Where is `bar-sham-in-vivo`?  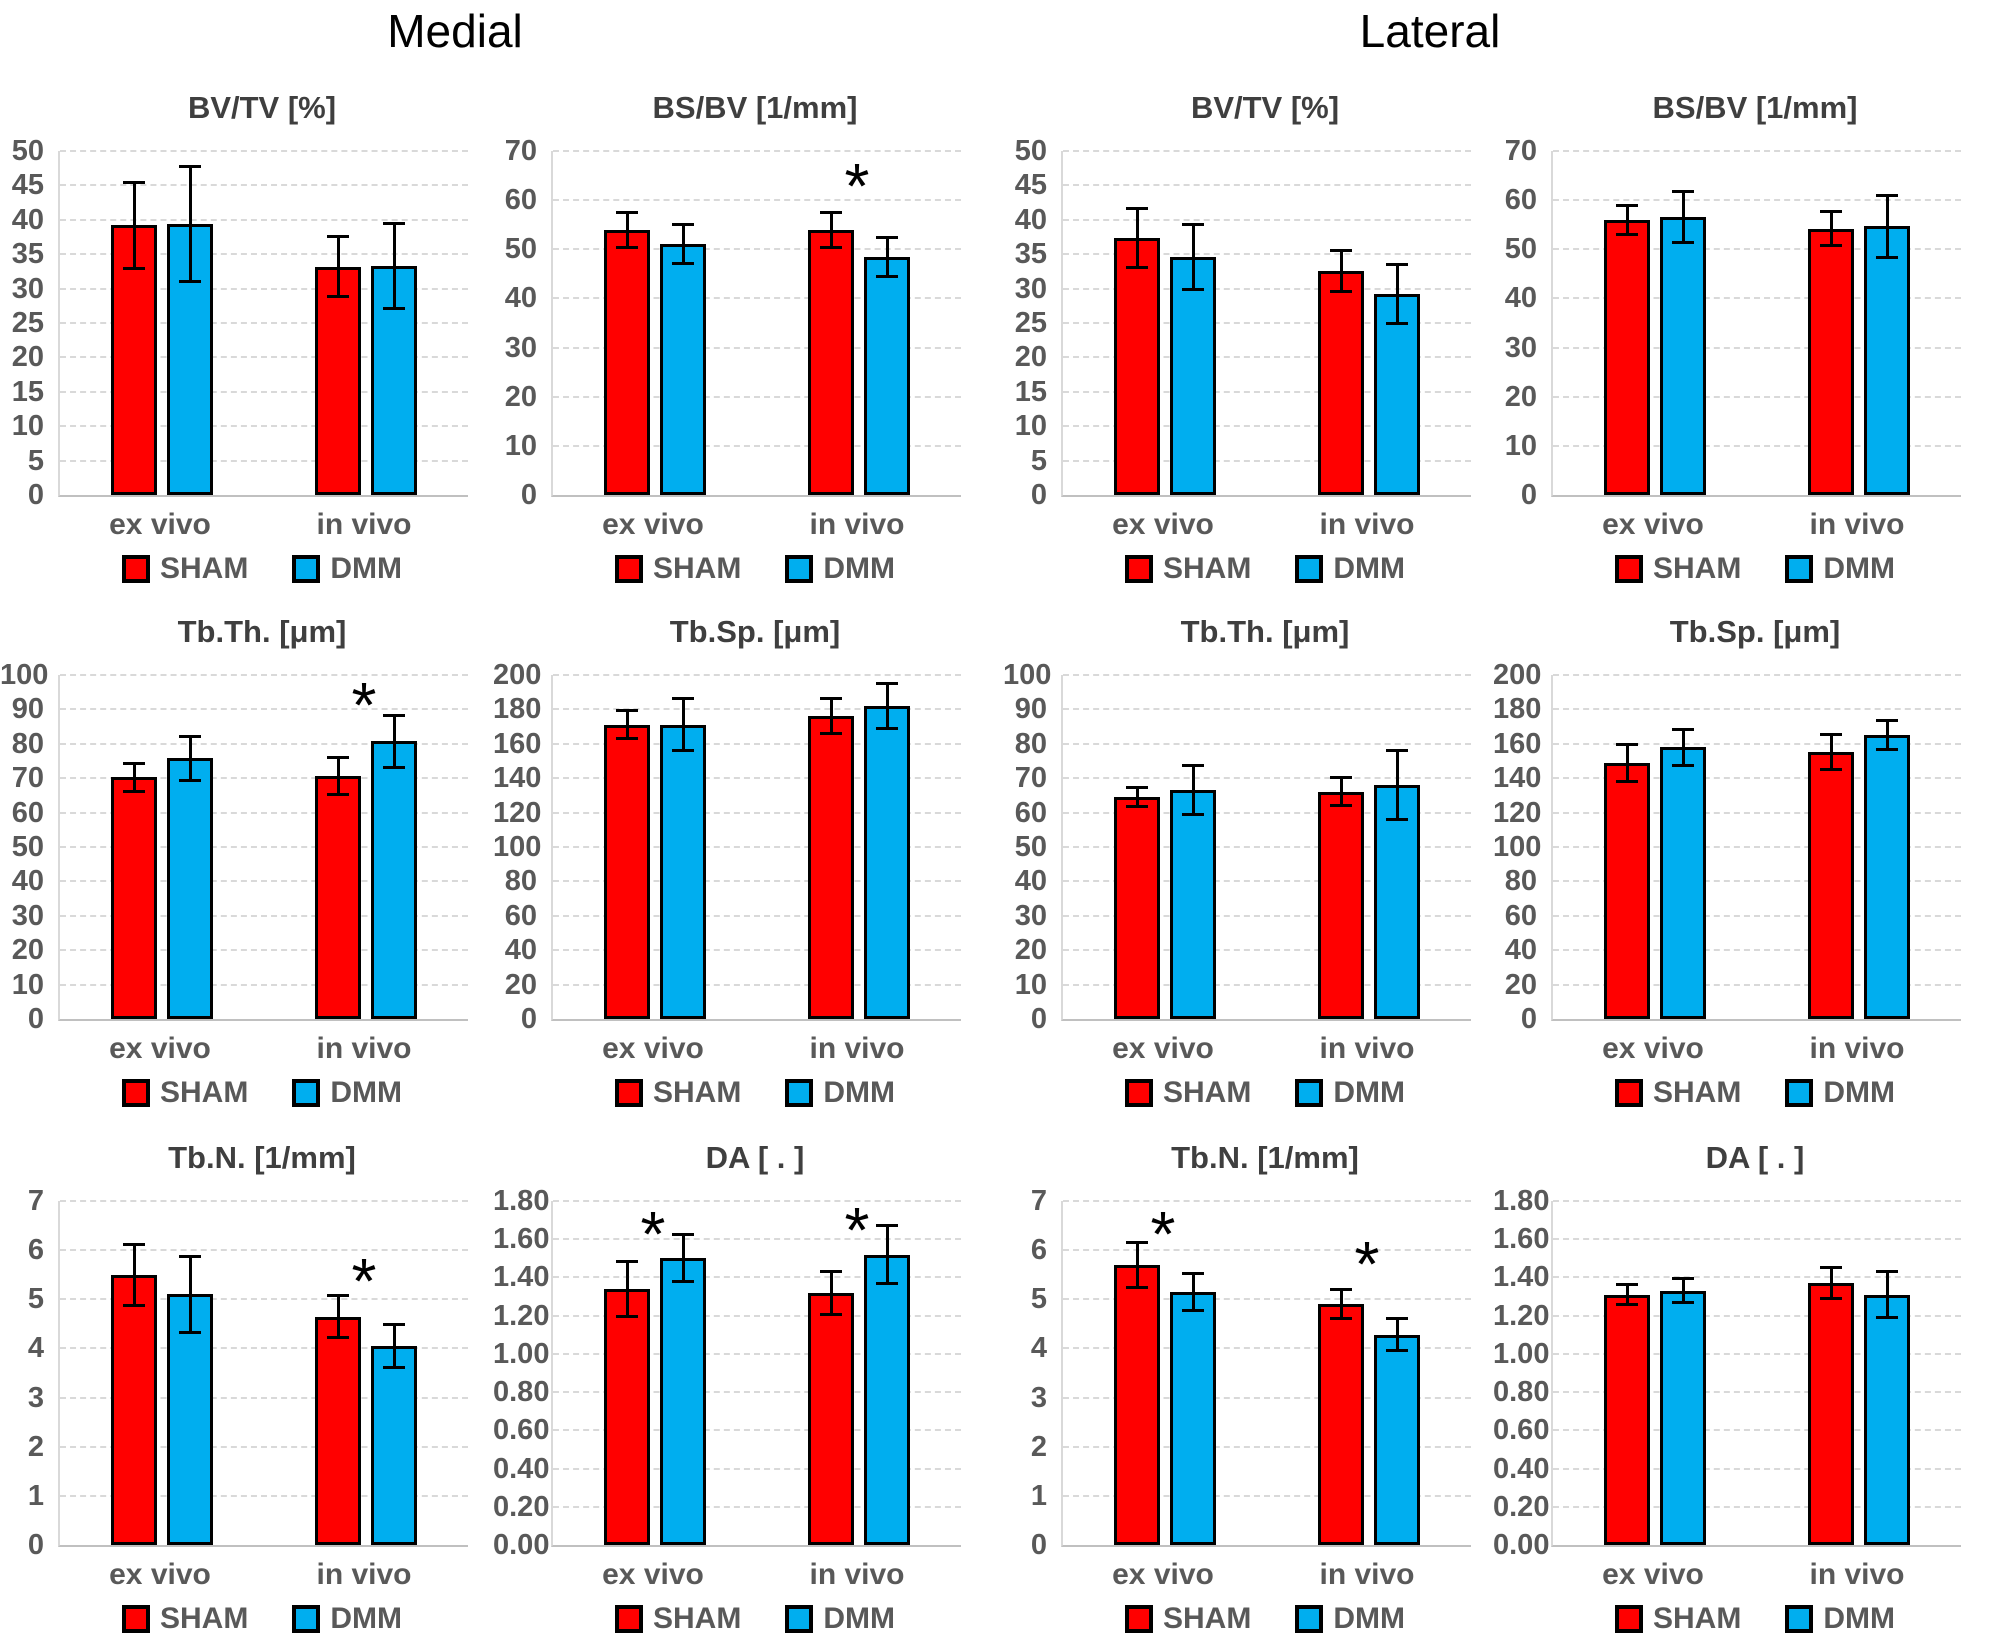 bar-sham-in-vivo is located at coordinates (831, 362).